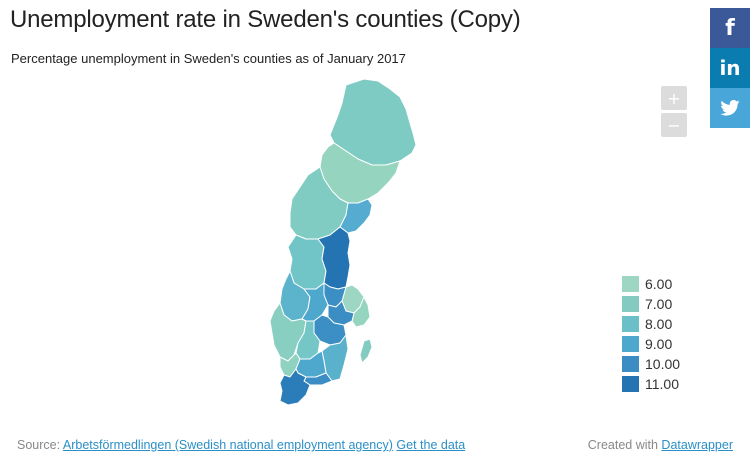 The image size is (750, 464). What do you see at coordinates (431, 445) in the screenshot?
I see `get-data-link: Get the data` at bounding box center [431, 445].